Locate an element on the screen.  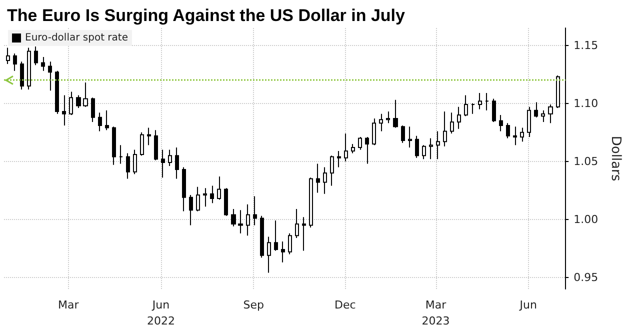
y-tick-label: 1.15 is located at coordinates (586, 45).